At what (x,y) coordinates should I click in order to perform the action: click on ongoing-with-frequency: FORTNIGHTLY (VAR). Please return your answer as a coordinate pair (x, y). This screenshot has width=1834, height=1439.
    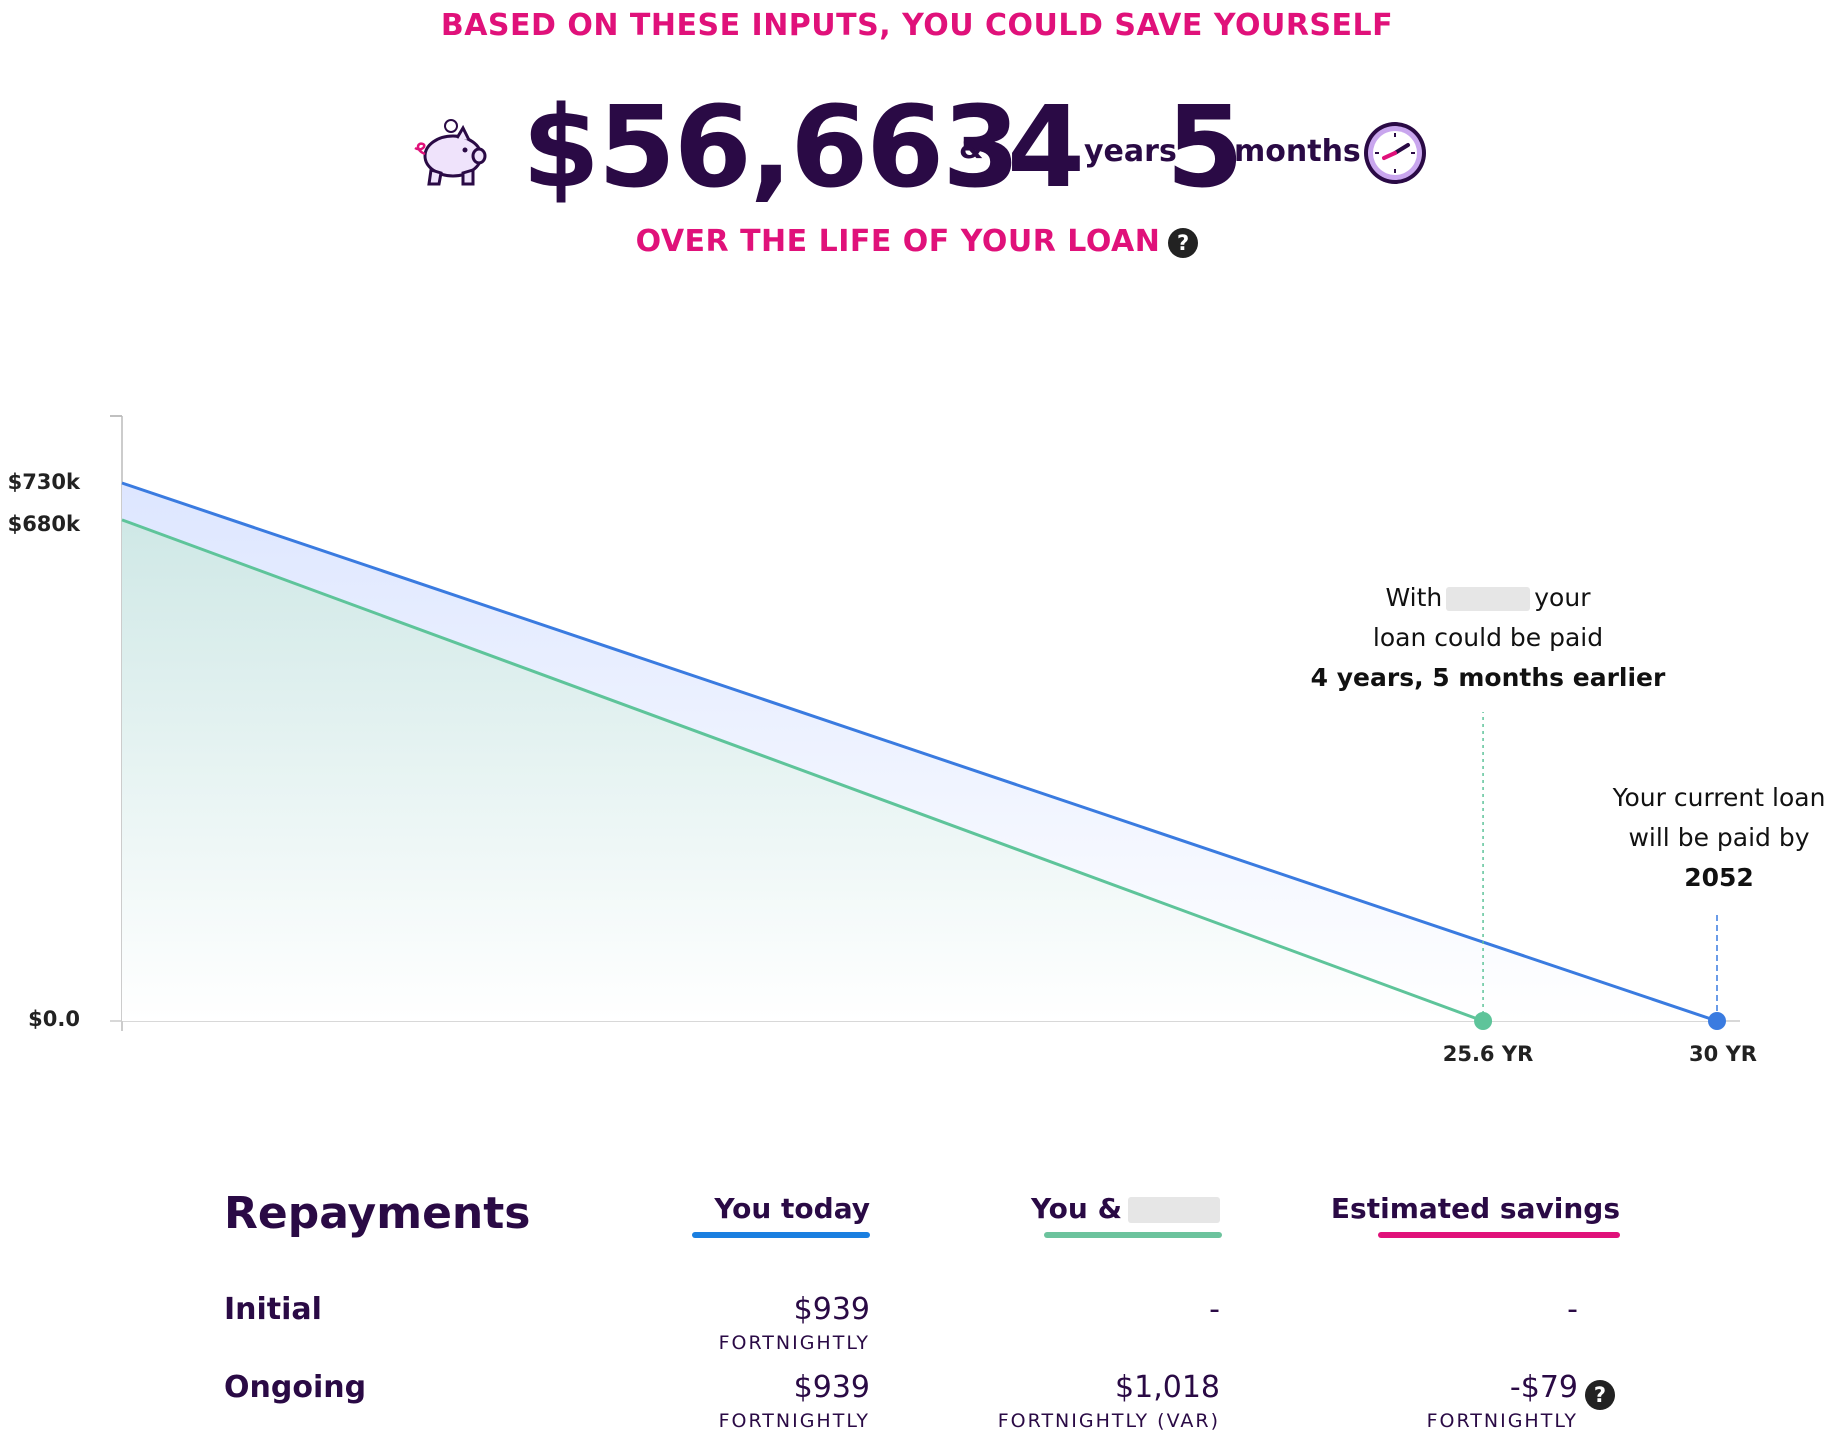
    Looking at the image, I should click on (1108, 1421).